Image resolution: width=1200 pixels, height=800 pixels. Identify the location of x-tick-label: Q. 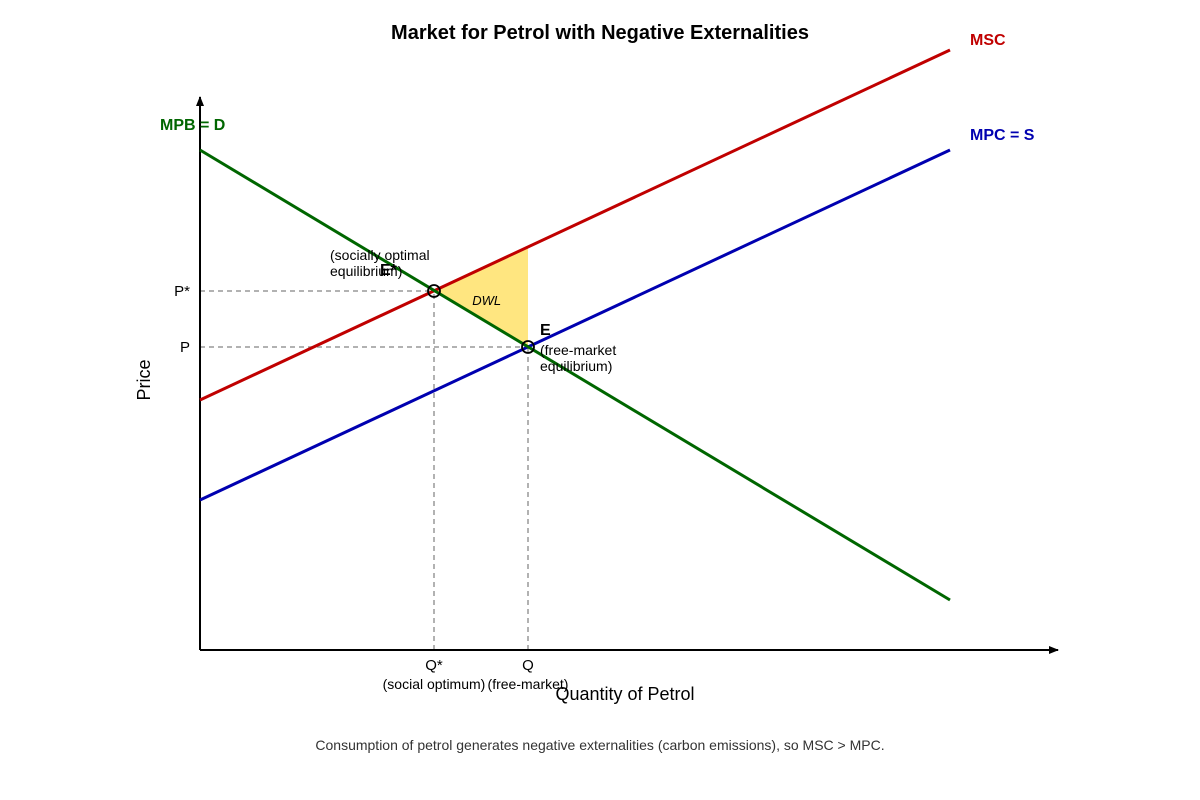
(528, 665).